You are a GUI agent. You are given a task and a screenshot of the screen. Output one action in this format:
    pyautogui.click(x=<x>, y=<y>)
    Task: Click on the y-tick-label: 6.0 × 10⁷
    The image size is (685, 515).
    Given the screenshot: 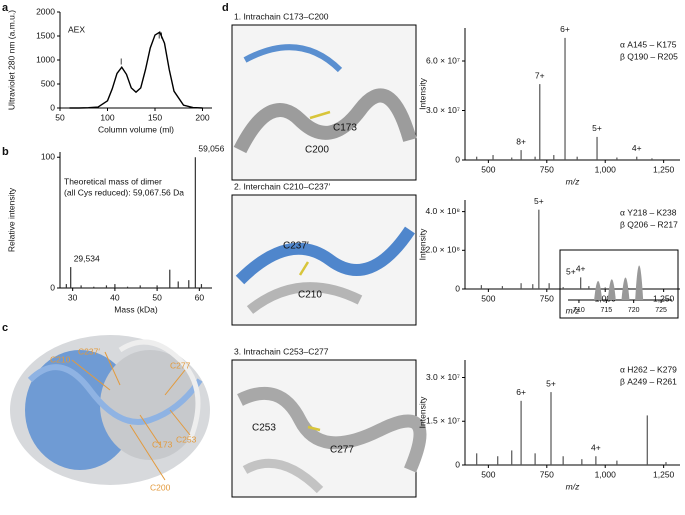 What is the action you would take?
    pyautogui.click(x=443, y=60)
    